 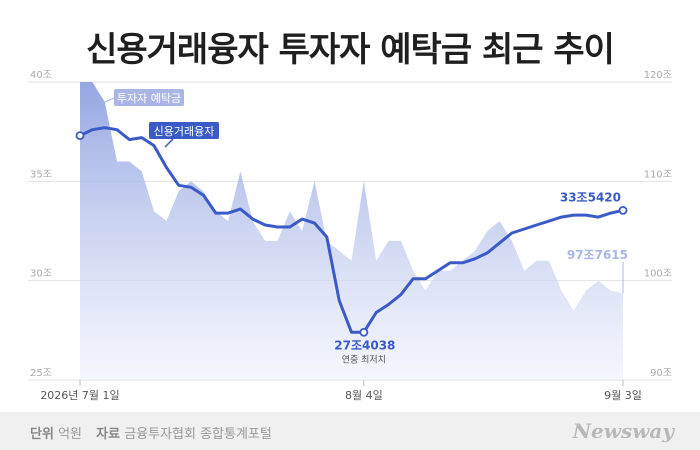 I want to click on credit-label-box, so click(x=184, y=130).